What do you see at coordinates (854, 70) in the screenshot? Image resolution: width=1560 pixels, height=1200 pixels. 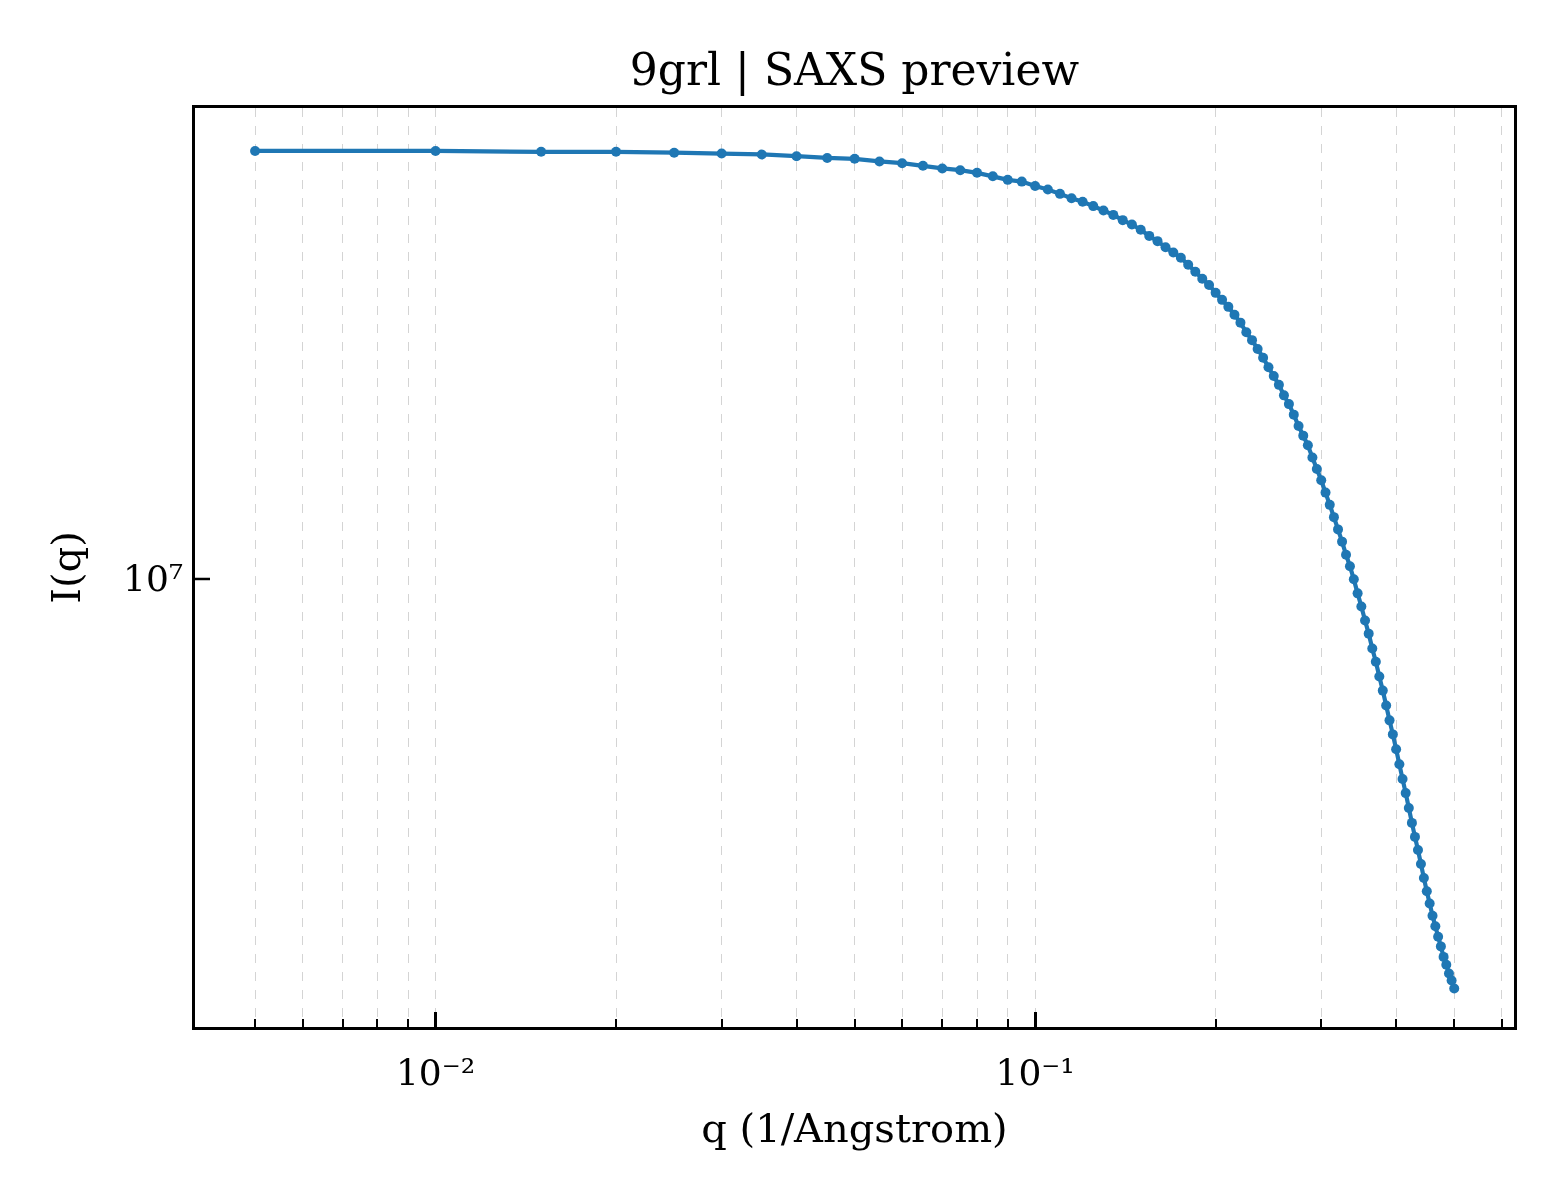 I see `chart-title: 9grl | SAXS preview` at bounding box center [854, 70].